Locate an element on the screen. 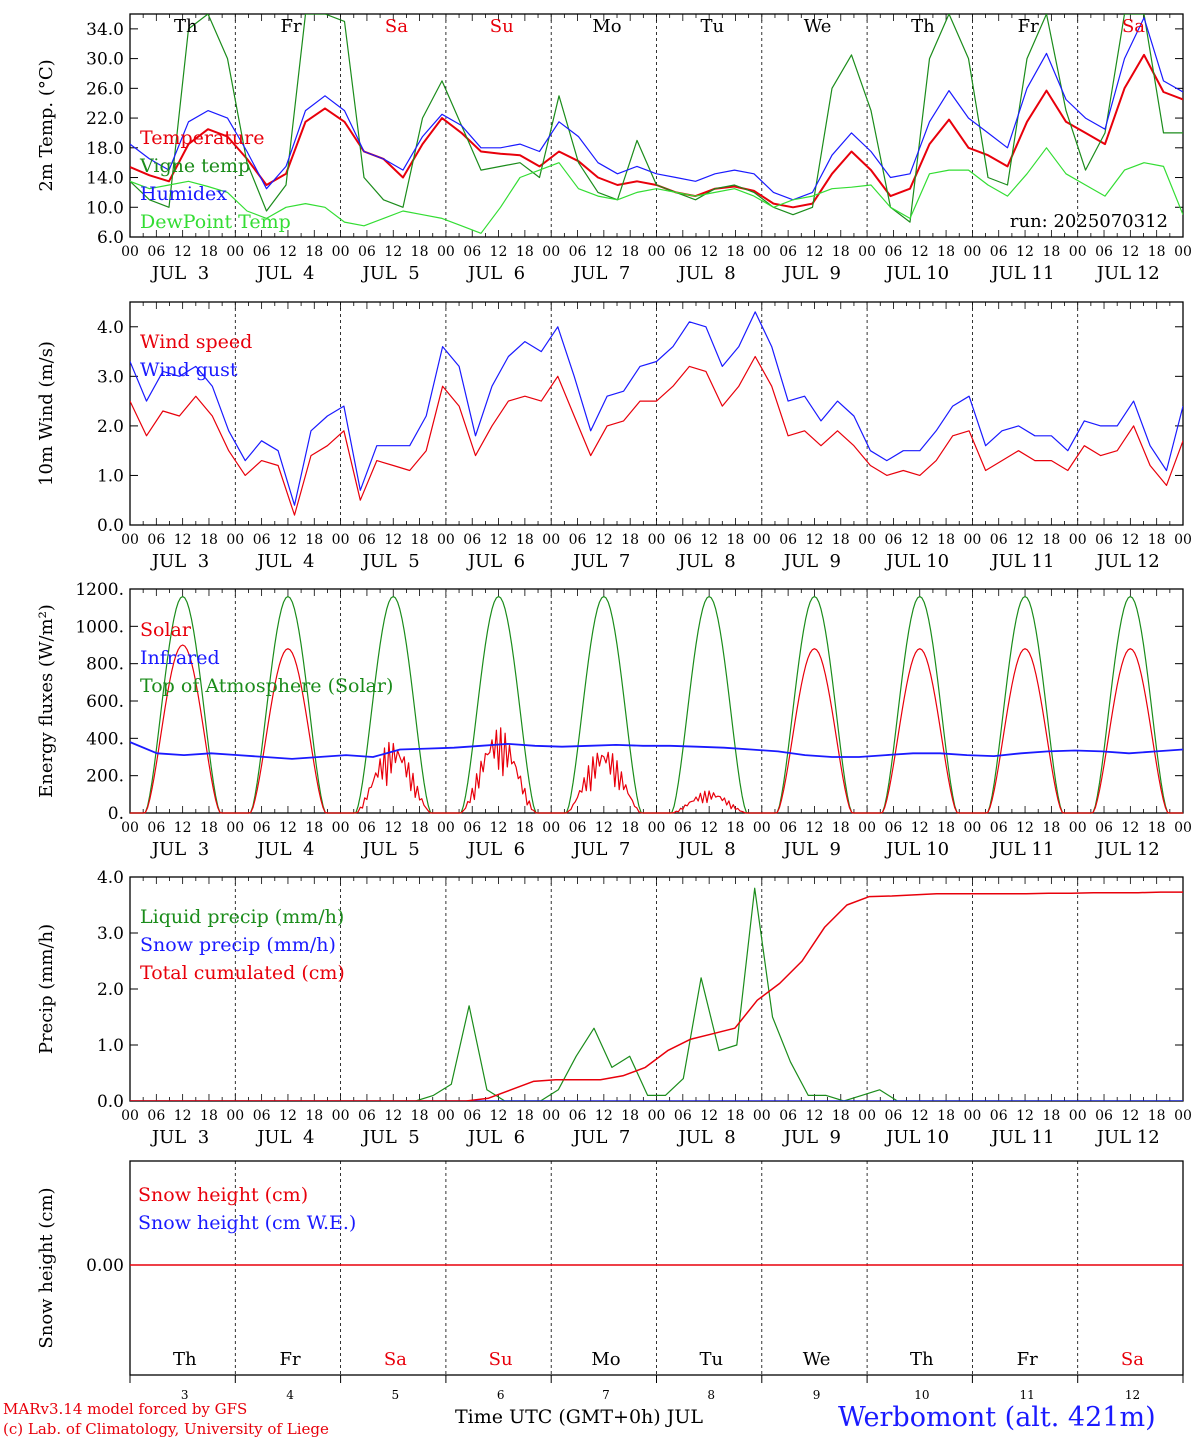 This screenshot has width=1194, height=1440. y-tick-label: 1200. is located at coordinates (99, 590).